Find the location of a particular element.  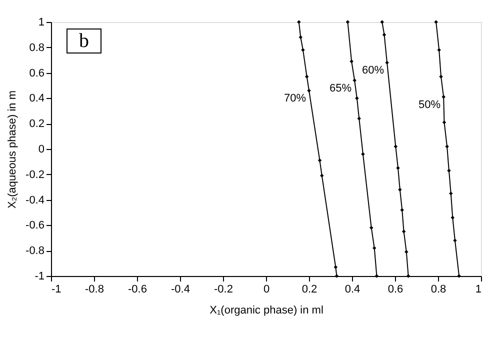

y-tick-label: 0.4 is located at coordinates (36, 98).